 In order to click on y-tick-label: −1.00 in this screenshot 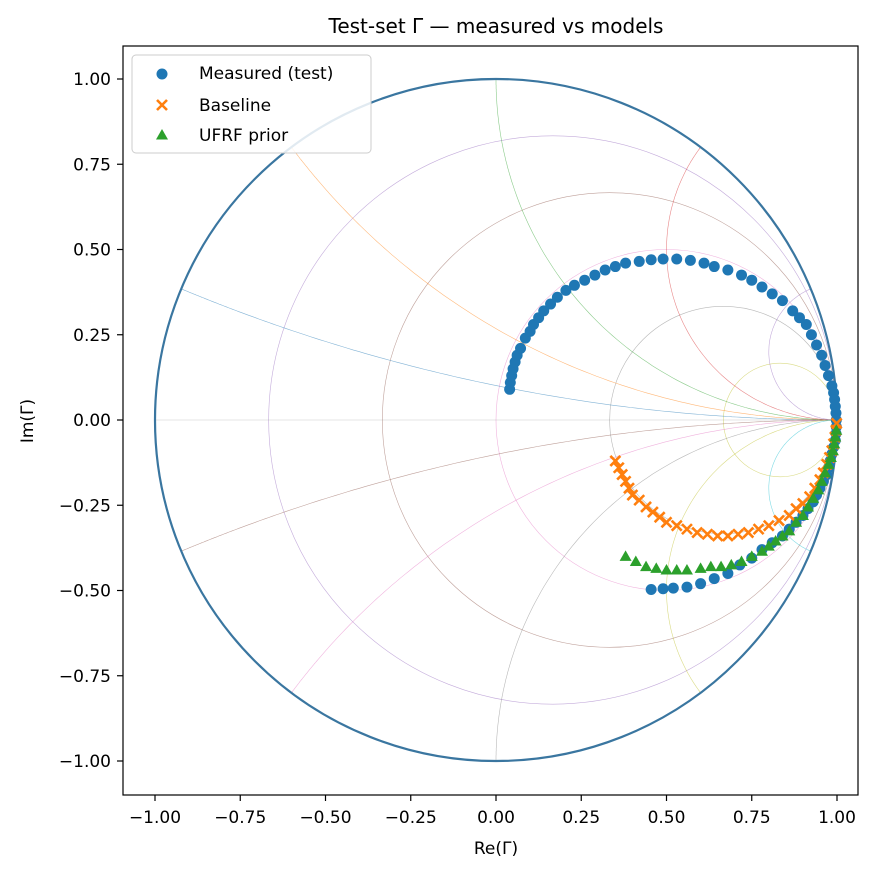, I will do `click(85, 762)`.